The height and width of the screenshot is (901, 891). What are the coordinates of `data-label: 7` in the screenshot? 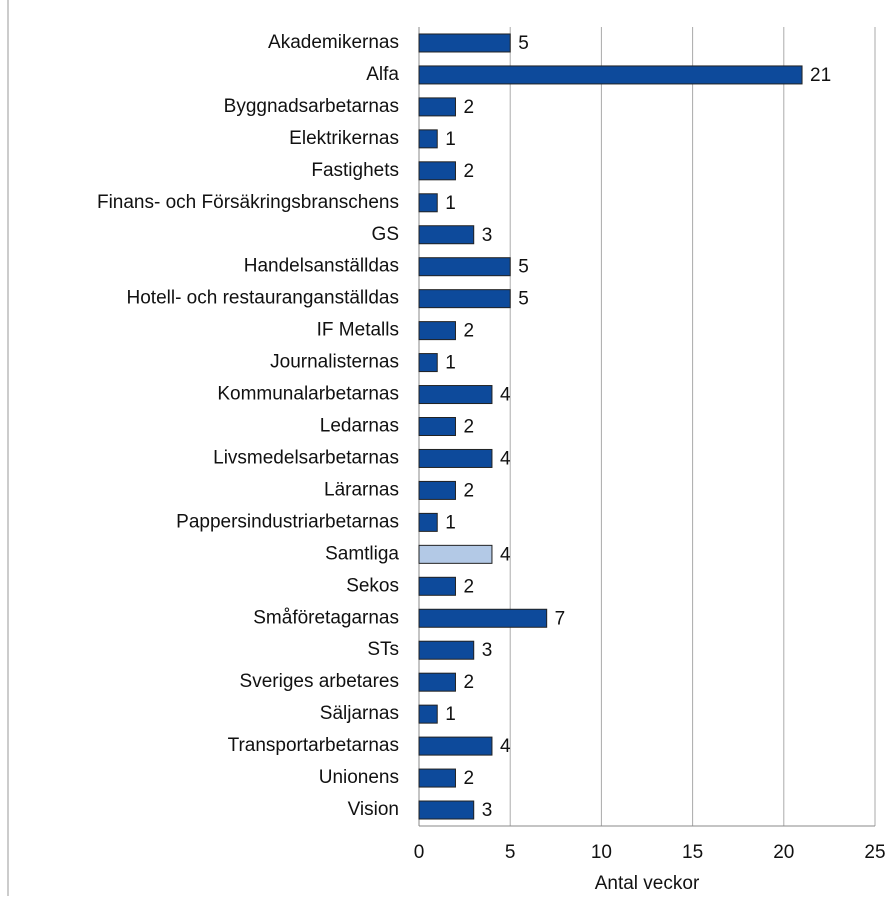 It's located at (560, 618).